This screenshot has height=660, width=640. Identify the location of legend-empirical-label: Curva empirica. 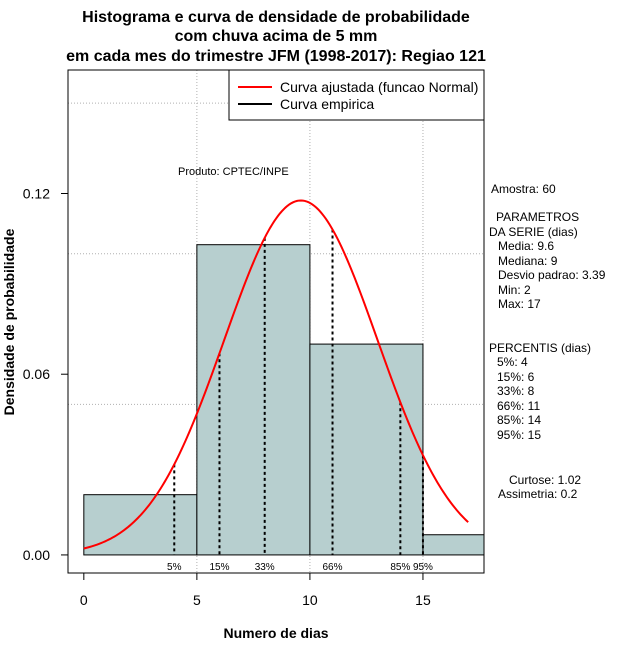
(327, 104).